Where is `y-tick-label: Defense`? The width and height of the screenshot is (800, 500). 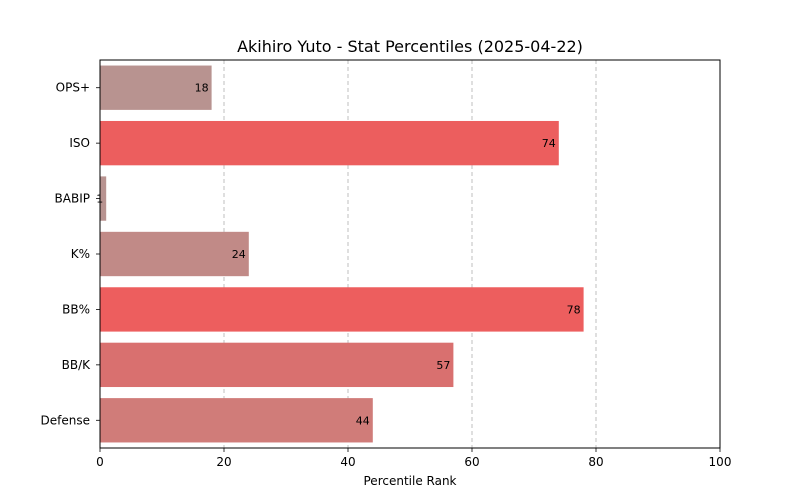
y-tick-label: Defense is located at coordinates (65, 420).